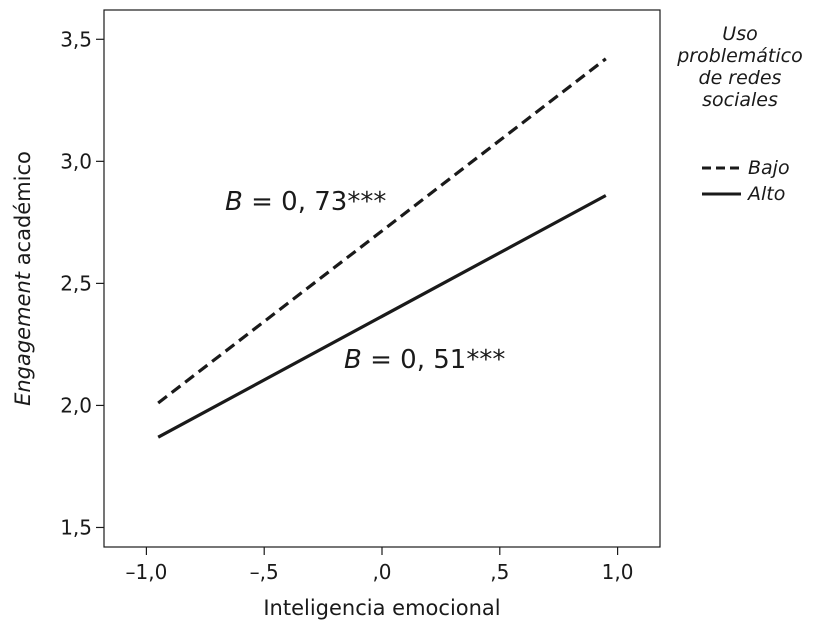  Describe the element at coordinates (739, 56) in the screenshot. I see `legend-title-line: problemático` at that location.